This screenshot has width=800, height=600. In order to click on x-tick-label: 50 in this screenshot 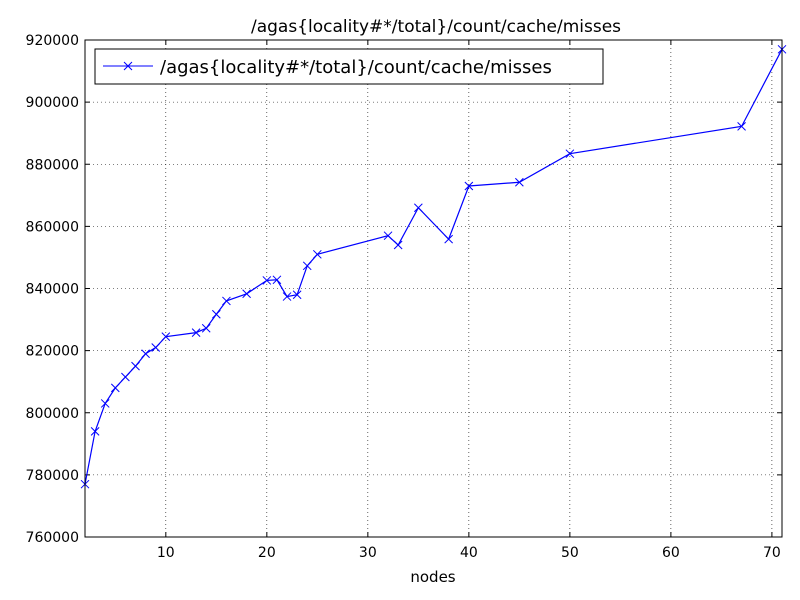, I will do `click(570, 553)`.